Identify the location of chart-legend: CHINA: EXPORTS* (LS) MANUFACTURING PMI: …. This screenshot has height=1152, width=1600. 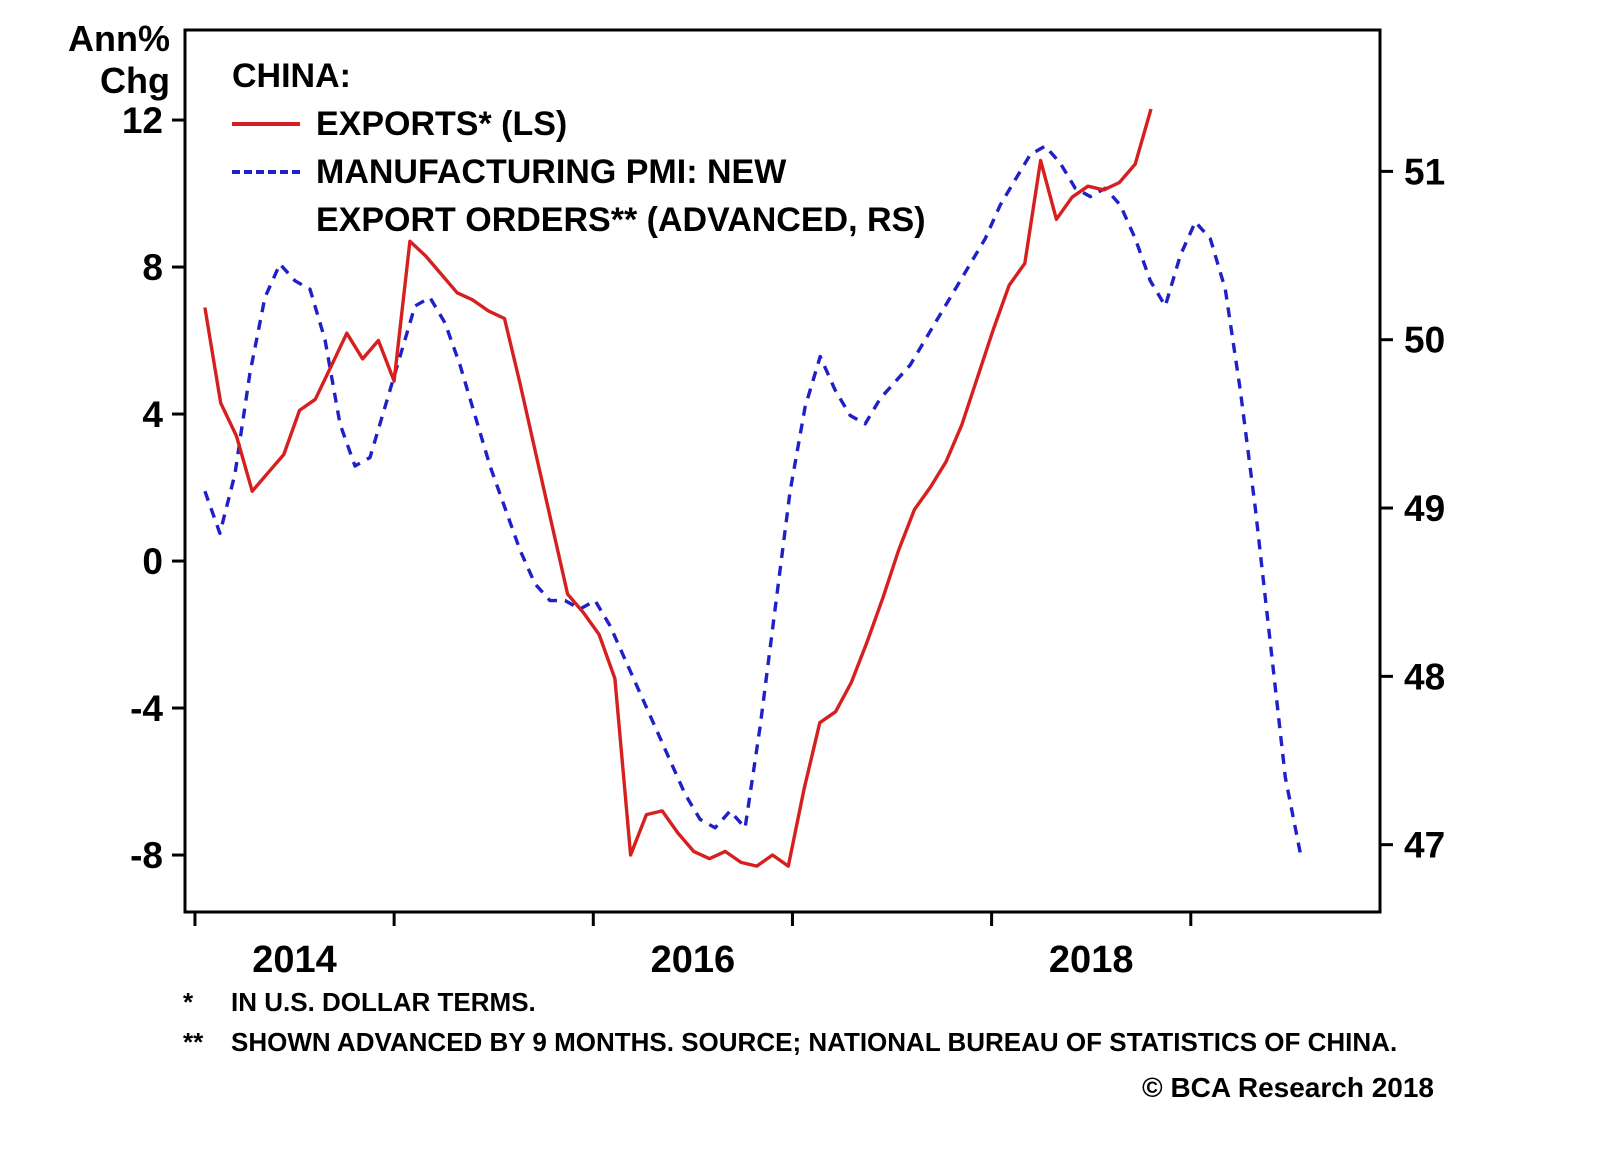
(579, 148).